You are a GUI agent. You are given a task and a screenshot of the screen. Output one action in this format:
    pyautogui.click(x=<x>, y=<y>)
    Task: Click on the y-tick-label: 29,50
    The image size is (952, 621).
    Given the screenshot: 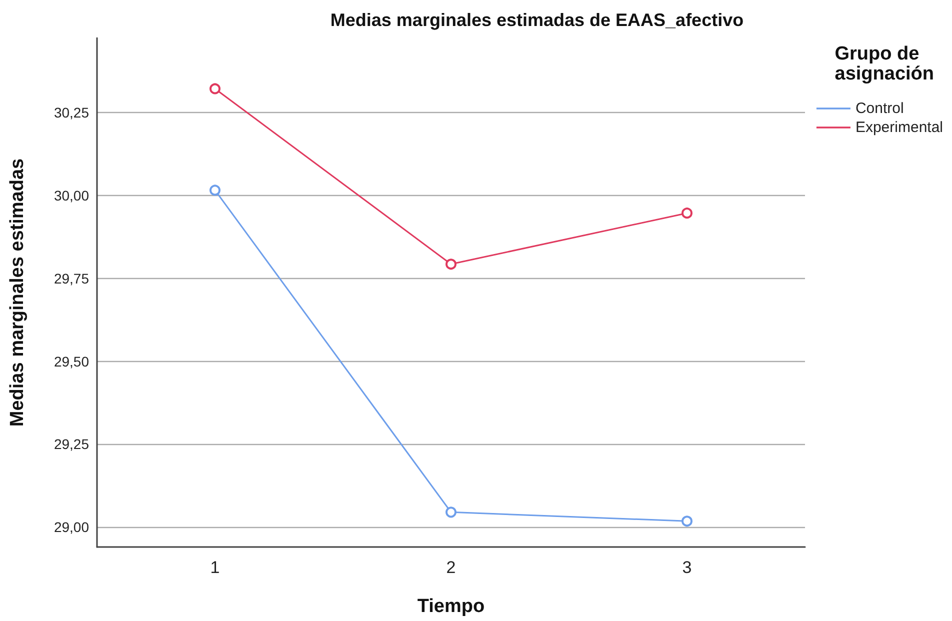 What is the action you would take?
    pyautogui.click(x=72, y=361)
    